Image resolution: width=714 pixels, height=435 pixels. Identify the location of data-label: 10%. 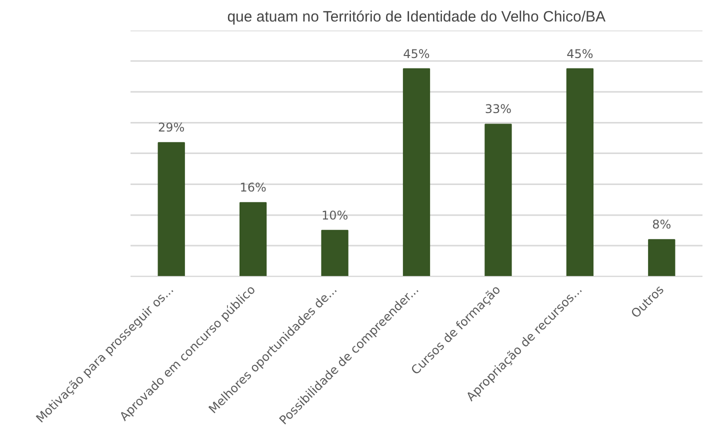
(334, 215).